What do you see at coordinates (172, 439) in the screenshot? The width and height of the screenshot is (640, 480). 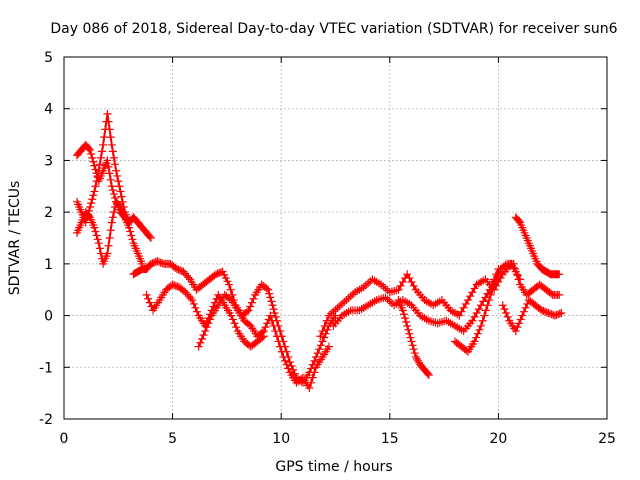 I see `x-tick-label: 5` at bounding box center [172, 439].